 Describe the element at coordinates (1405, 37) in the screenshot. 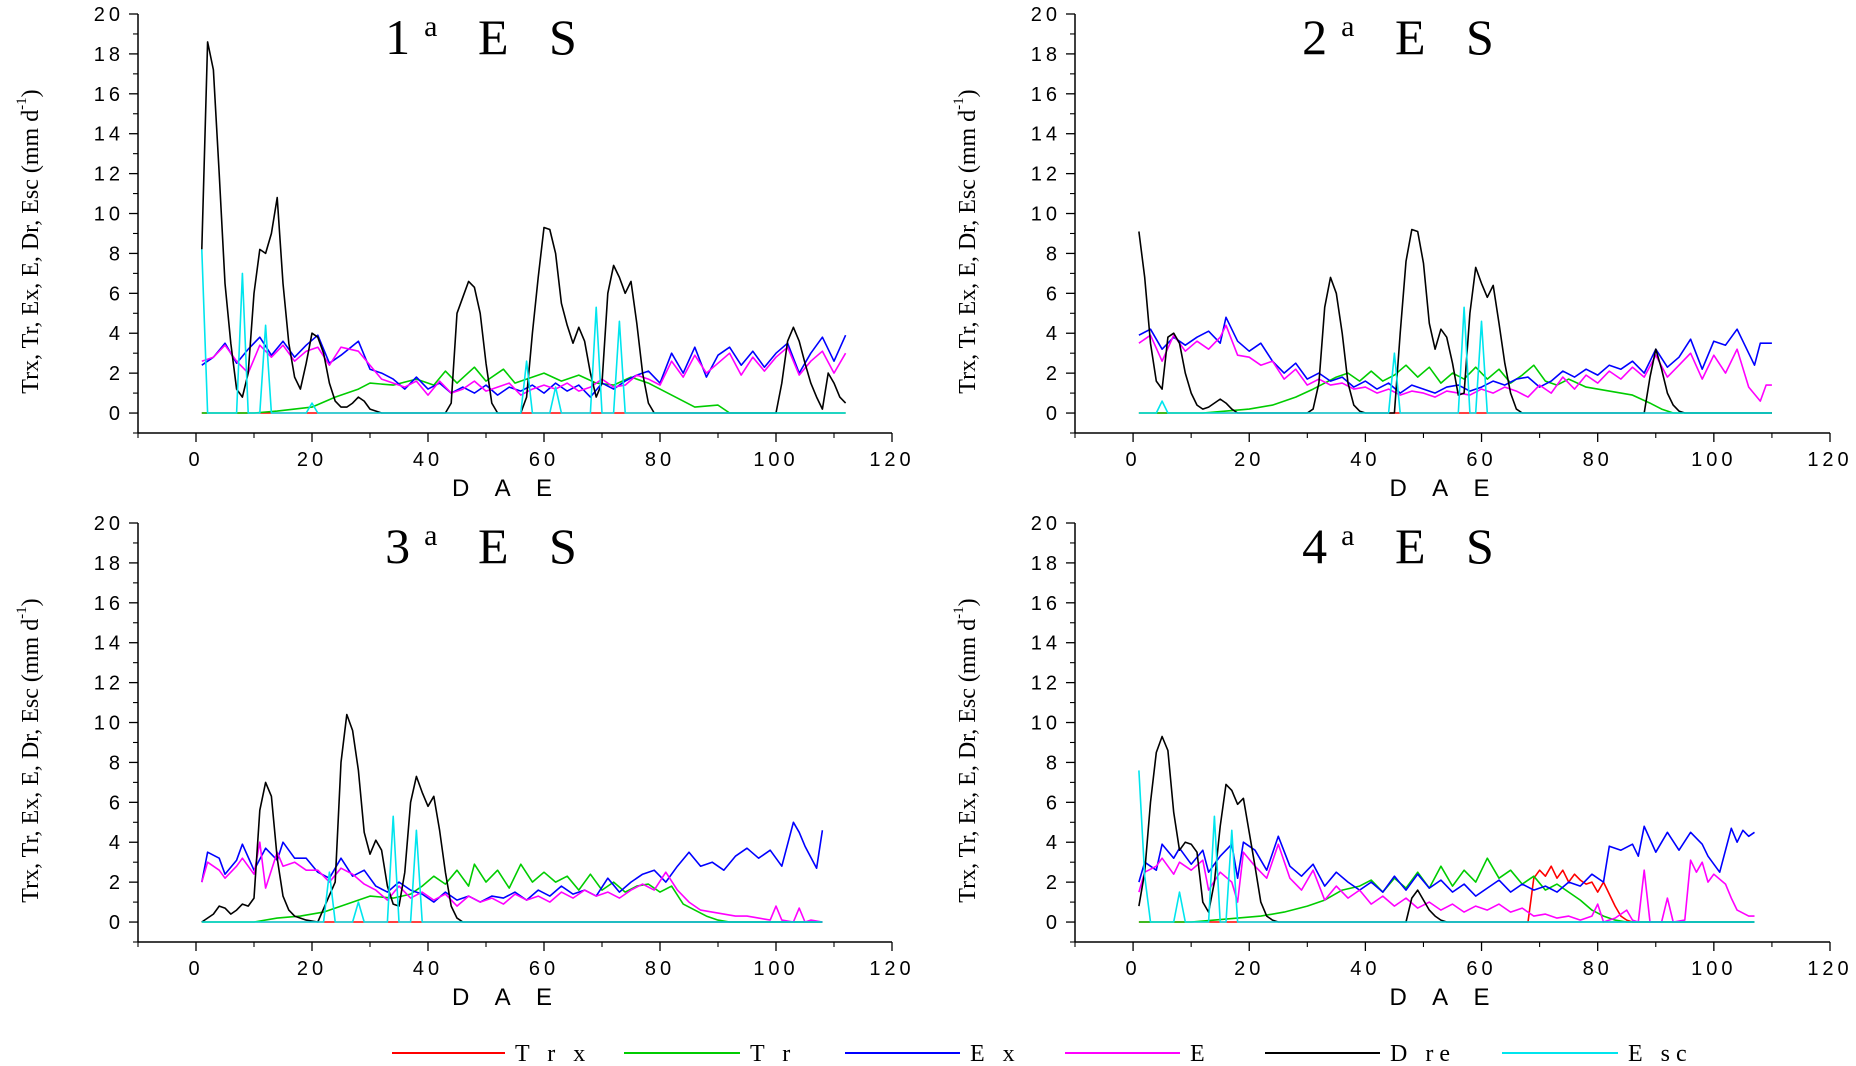

I see `panel-title: 2a E S` at that location.